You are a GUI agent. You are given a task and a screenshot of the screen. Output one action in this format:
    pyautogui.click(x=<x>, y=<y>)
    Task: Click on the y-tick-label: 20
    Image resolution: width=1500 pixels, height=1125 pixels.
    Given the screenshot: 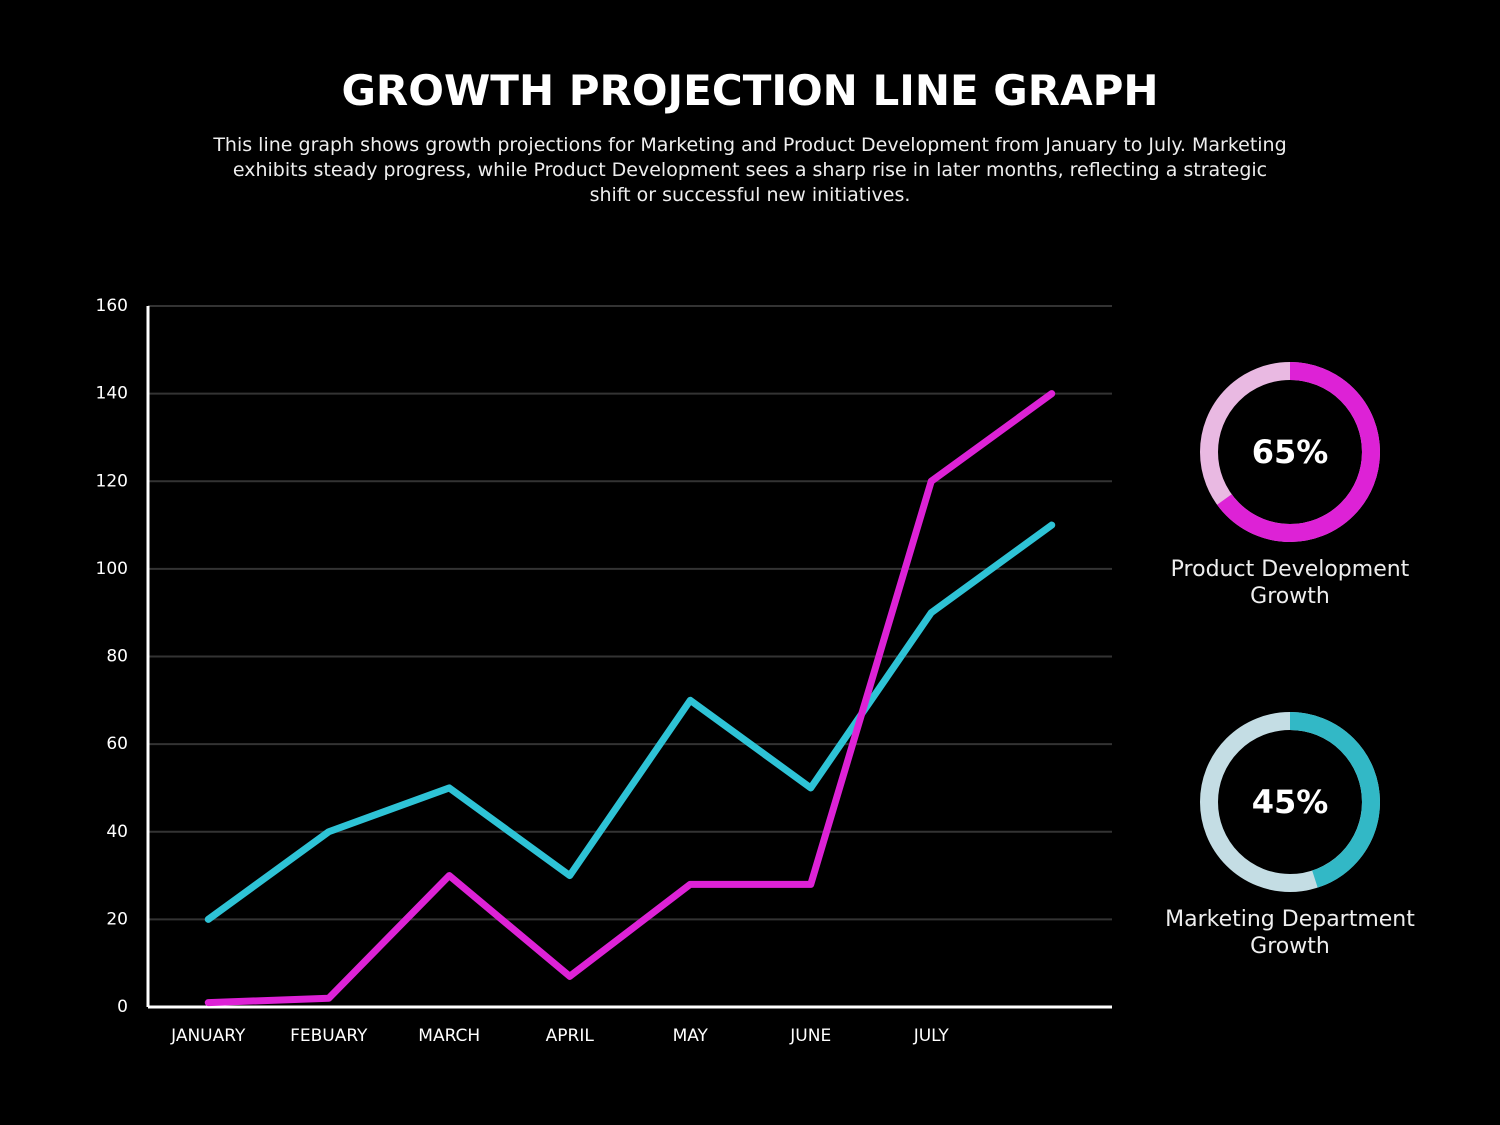 What is the action you would take?
    pyautogui.click(x=117, y=919)
    